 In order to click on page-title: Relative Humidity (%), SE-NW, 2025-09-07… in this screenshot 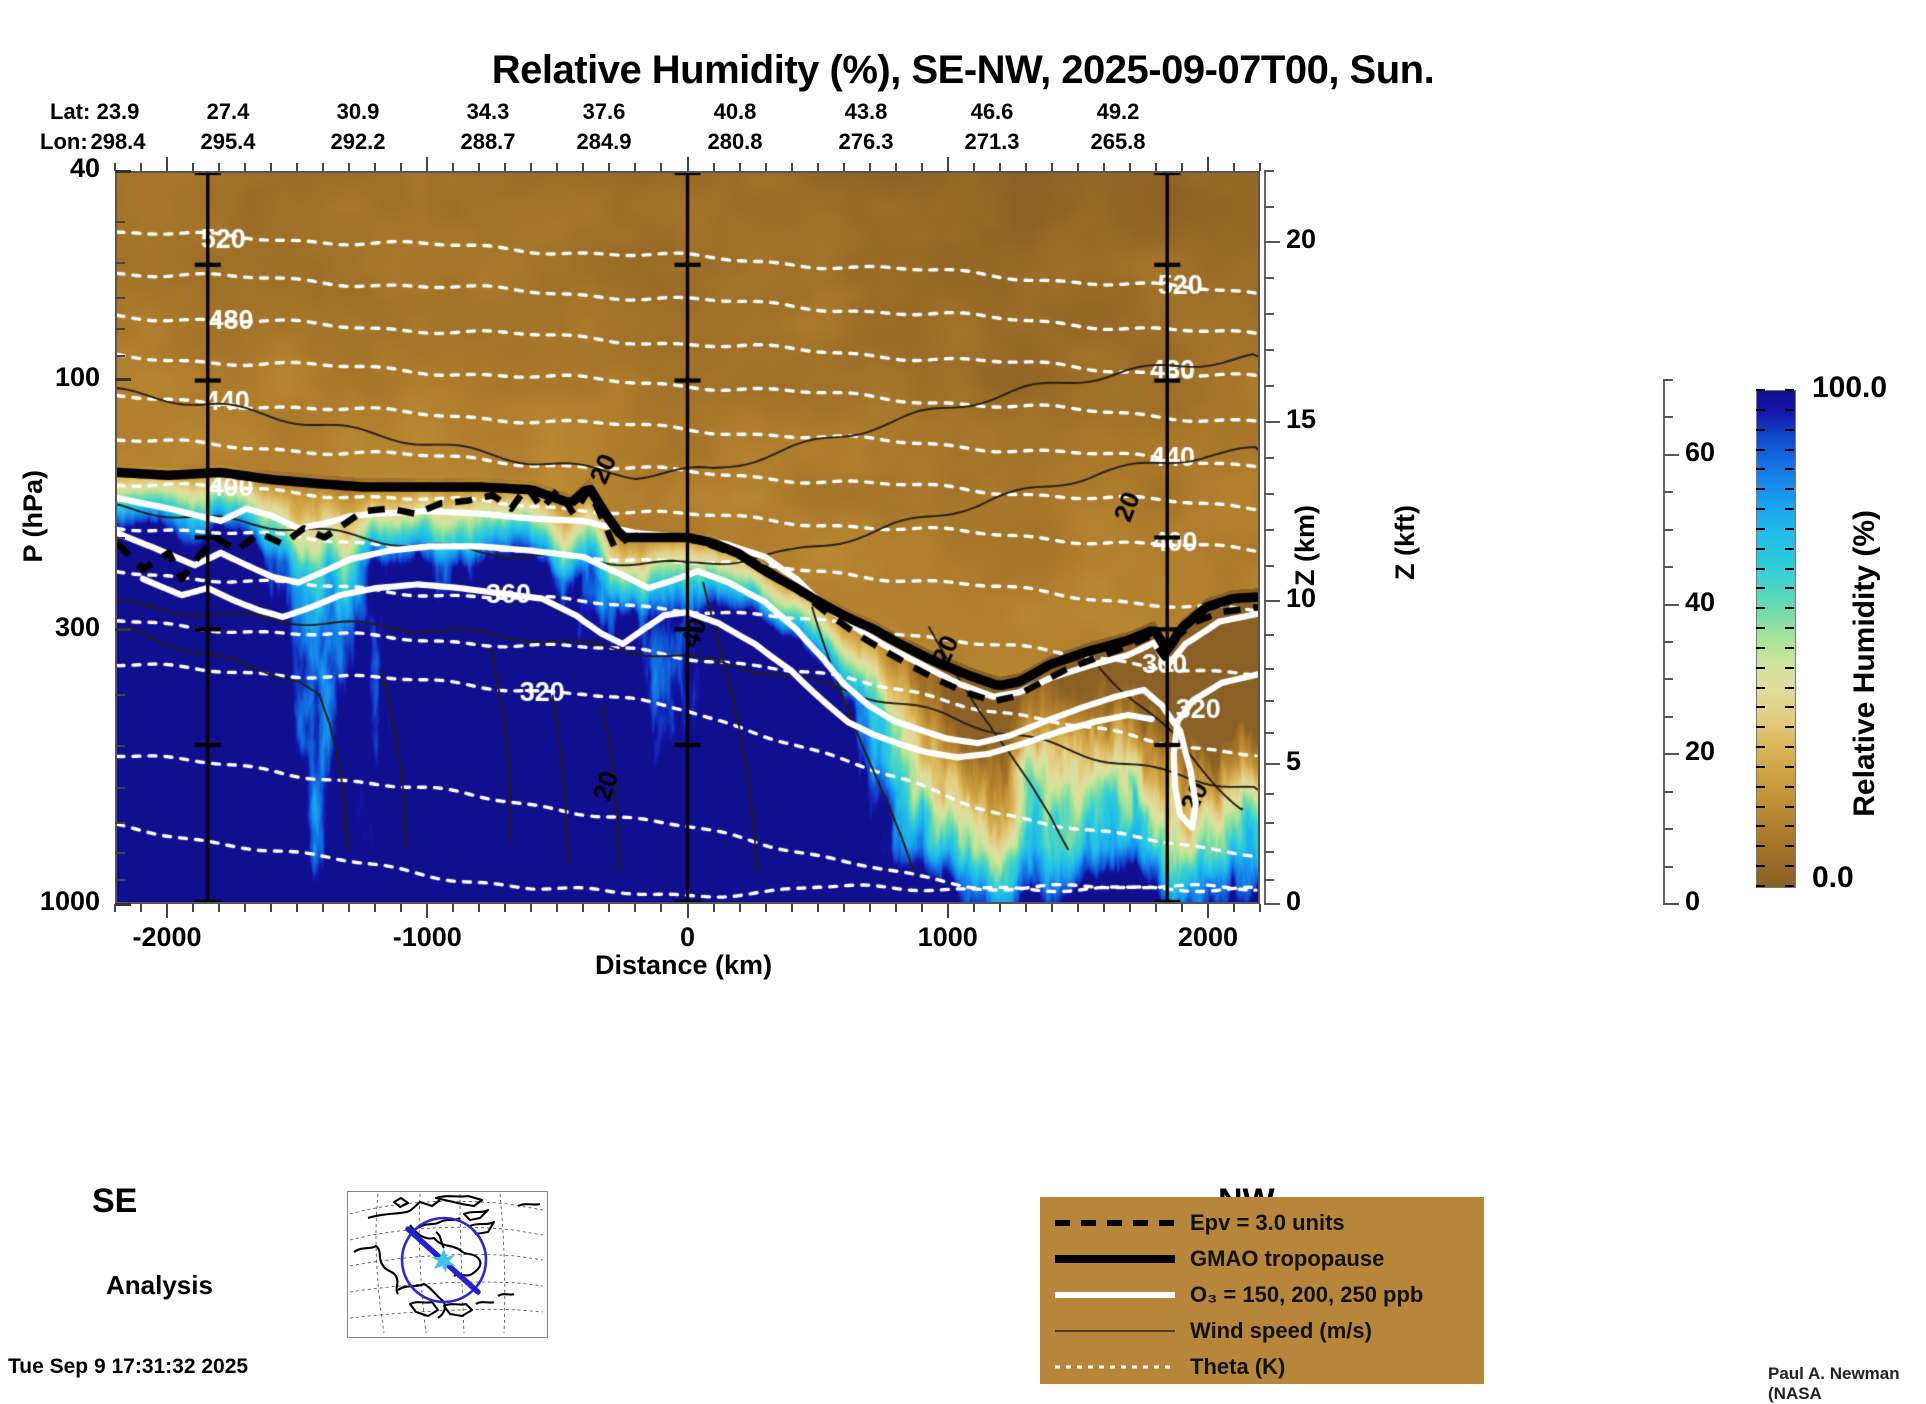, I will do `click(963, 70)`.